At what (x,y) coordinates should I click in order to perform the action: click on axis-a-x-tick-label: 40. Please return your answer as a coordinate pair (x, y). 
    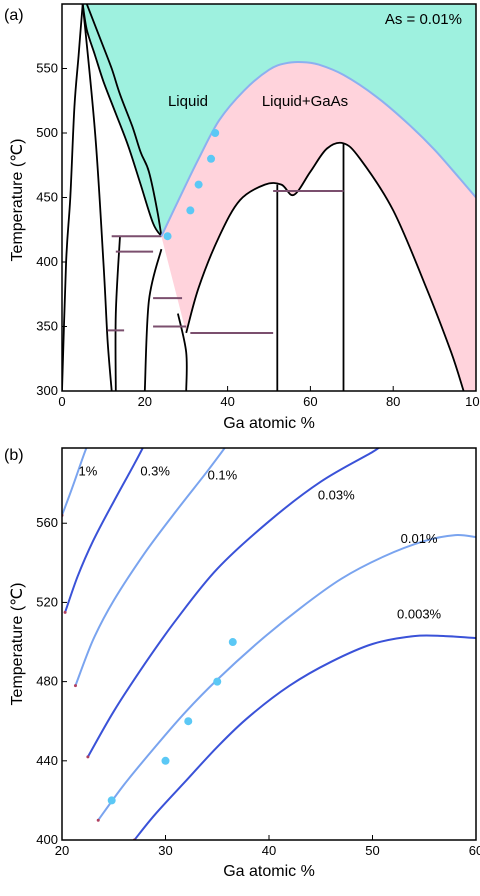
    Looking at the image, I should click on (227, 401).